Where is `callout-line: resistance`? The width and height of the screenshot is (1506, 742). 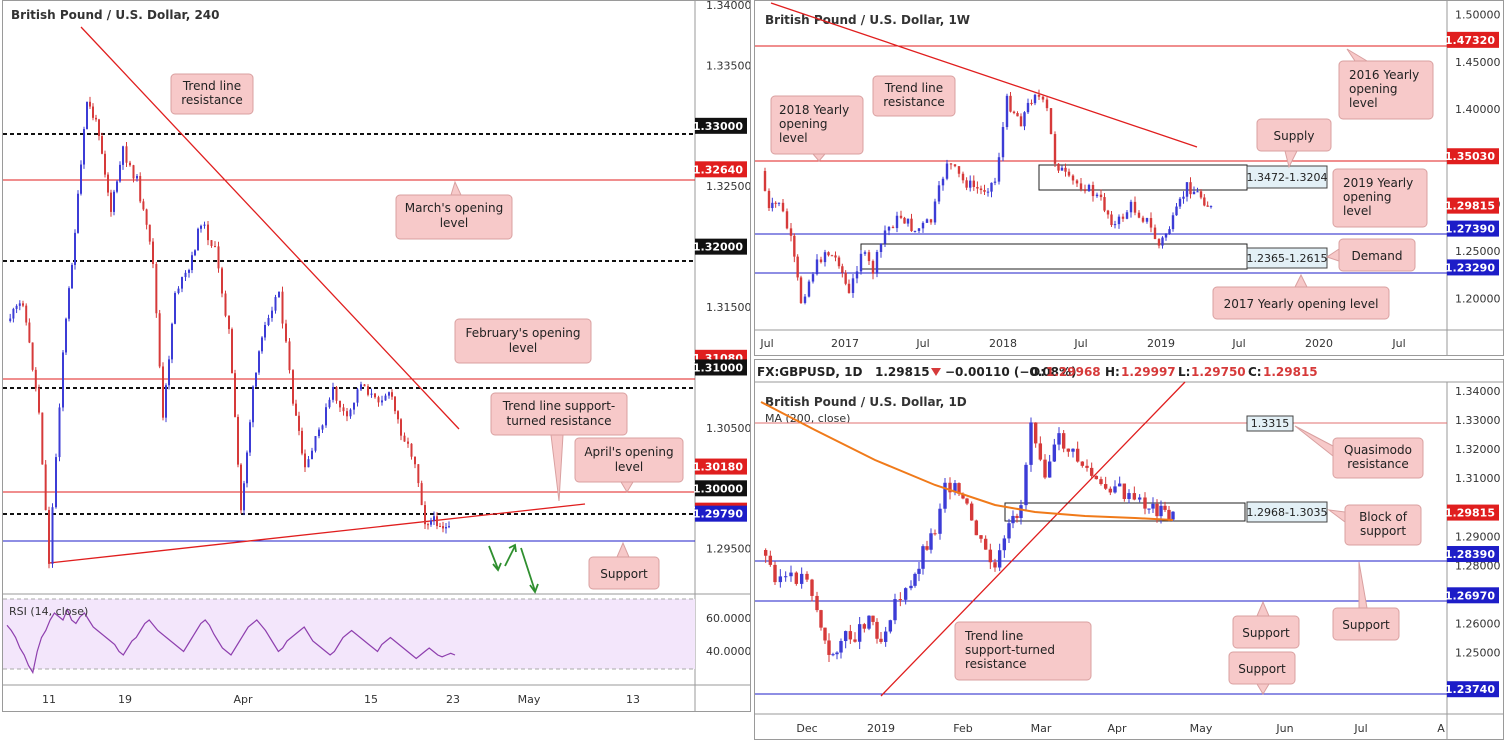
callout-line: resistance is located at coordinates (914, 102).